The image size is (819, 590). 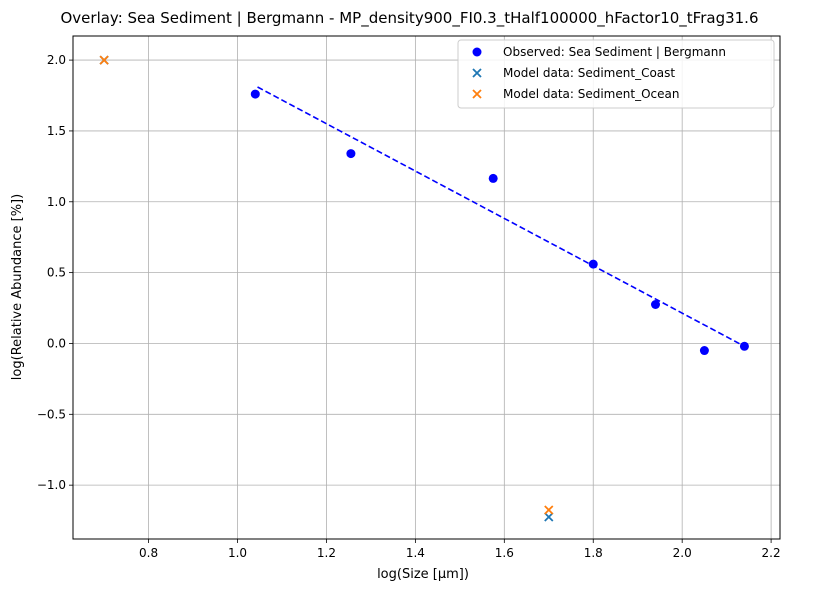 I want to click on legend-box, so click(x=616, y=74).